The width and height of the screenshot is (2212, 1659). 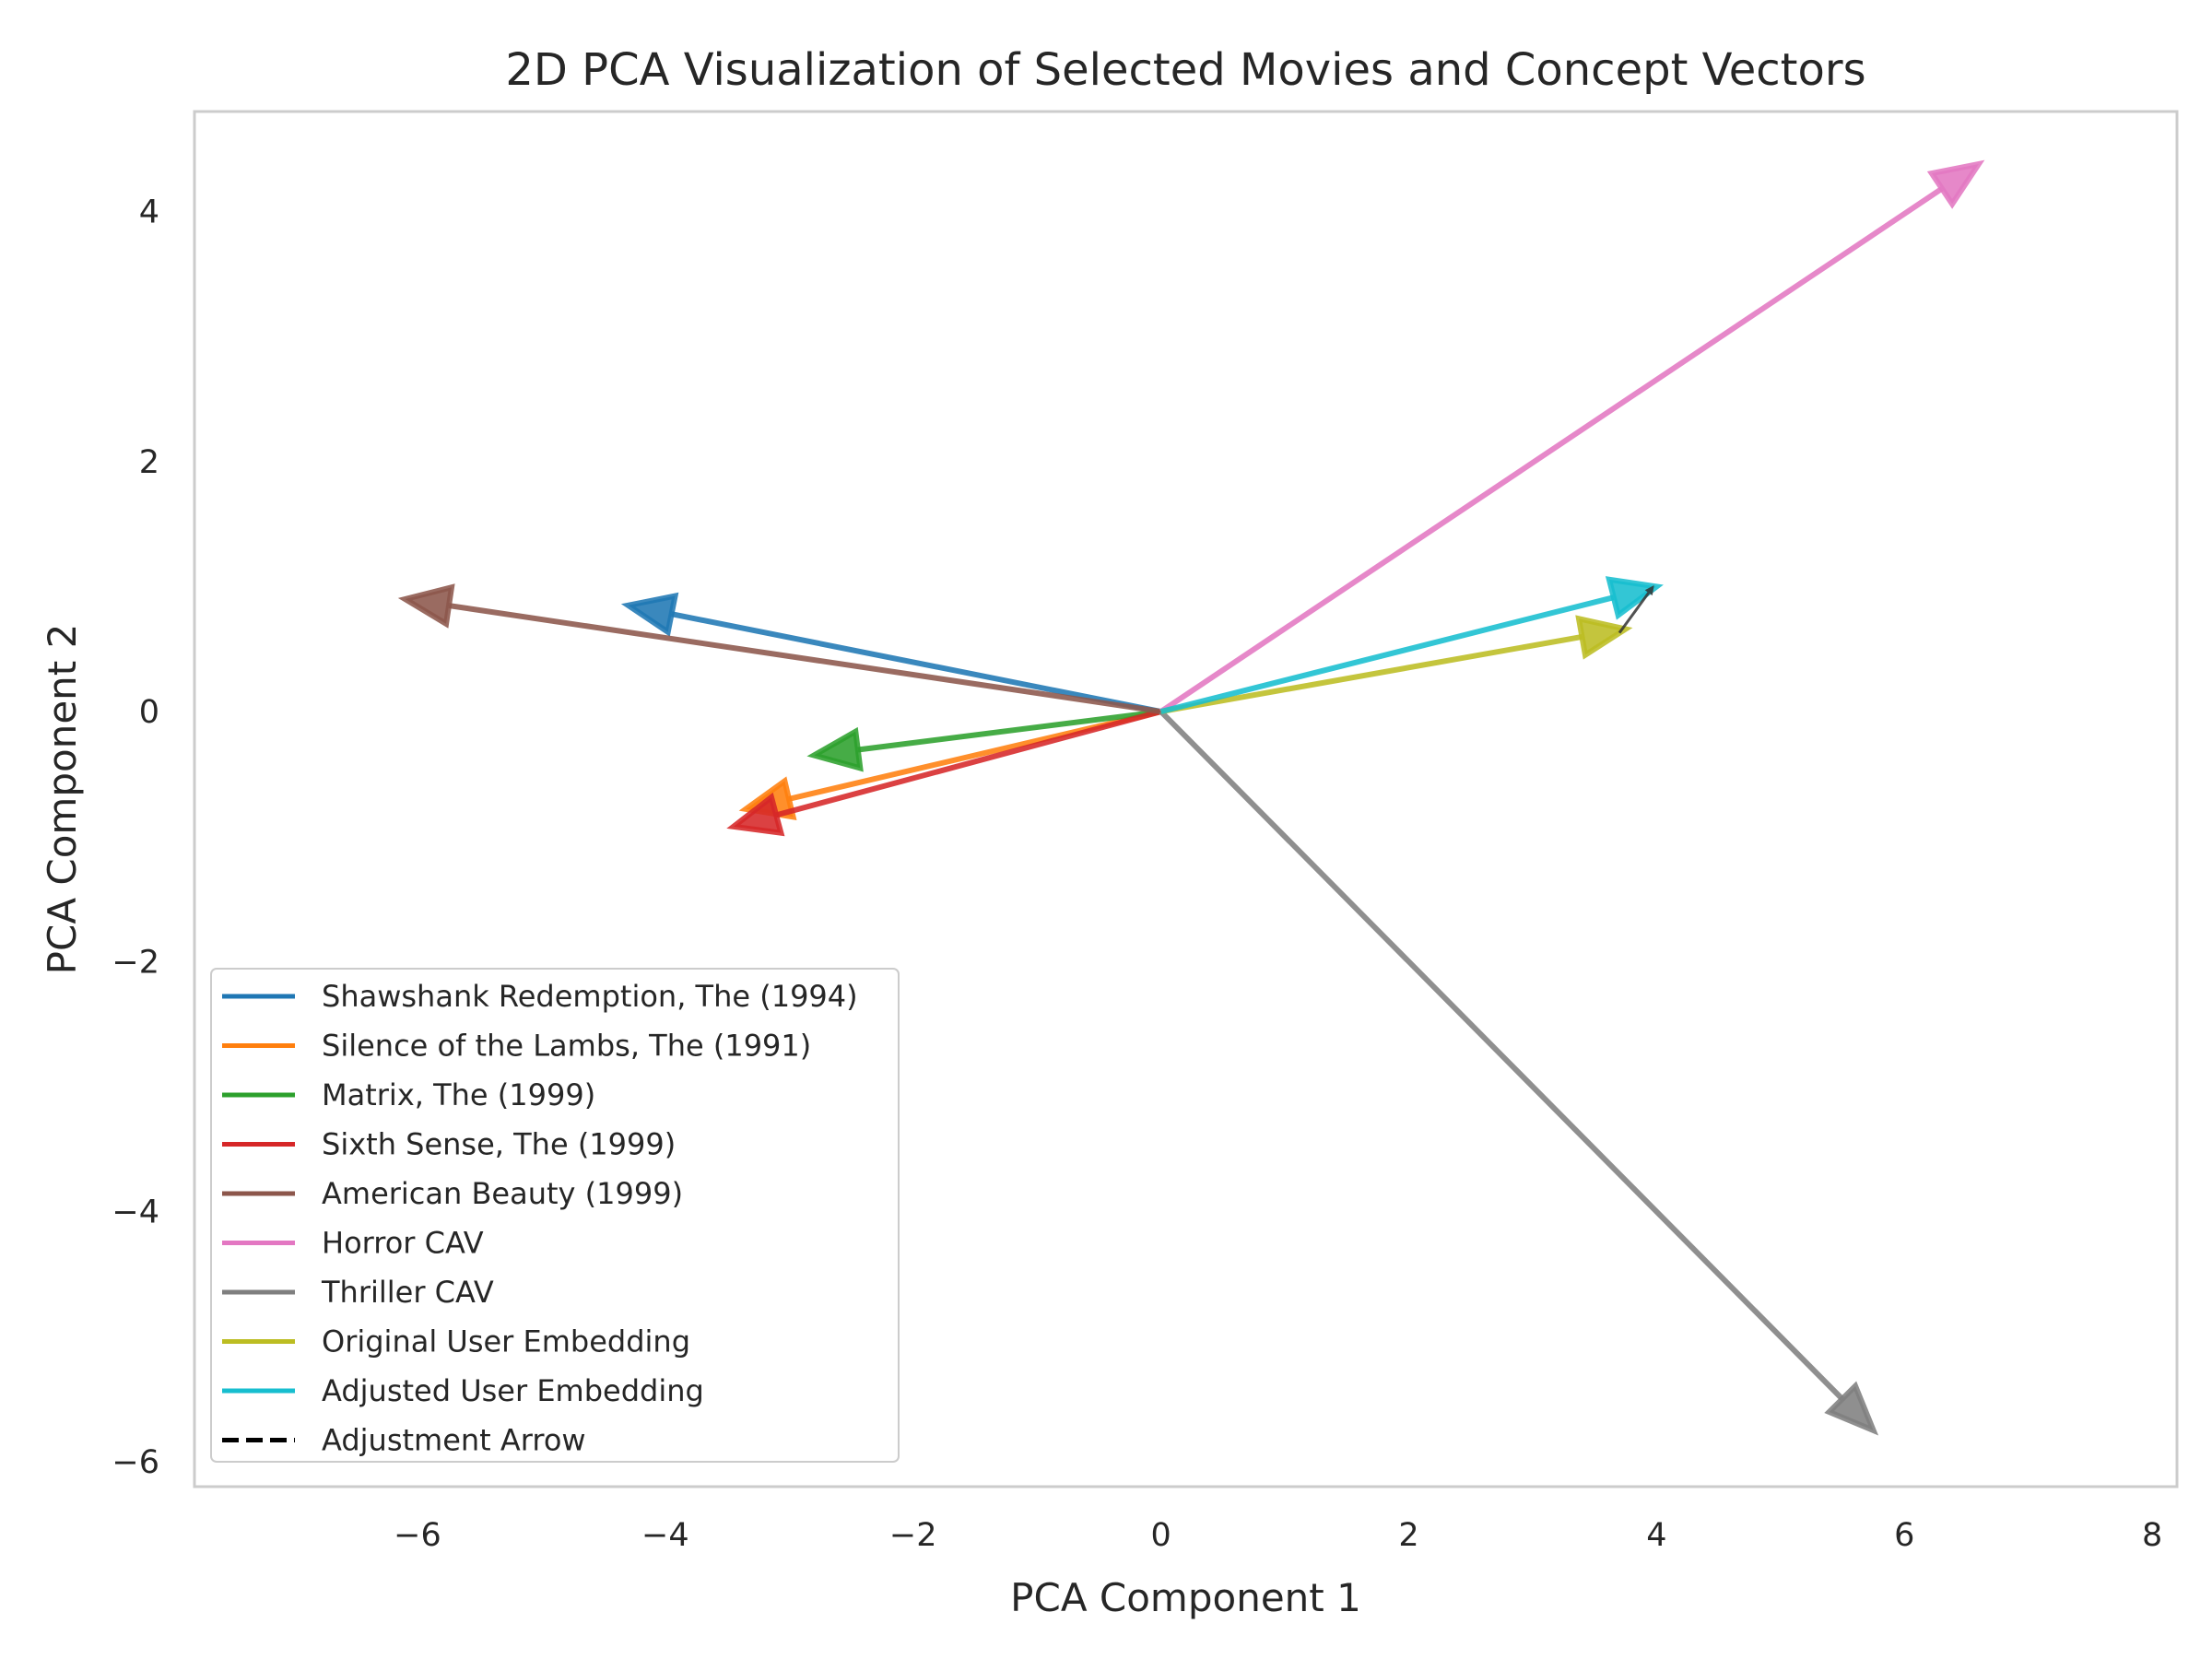 I want to click on y-tick-label: −2, so click(x=135, y=962).